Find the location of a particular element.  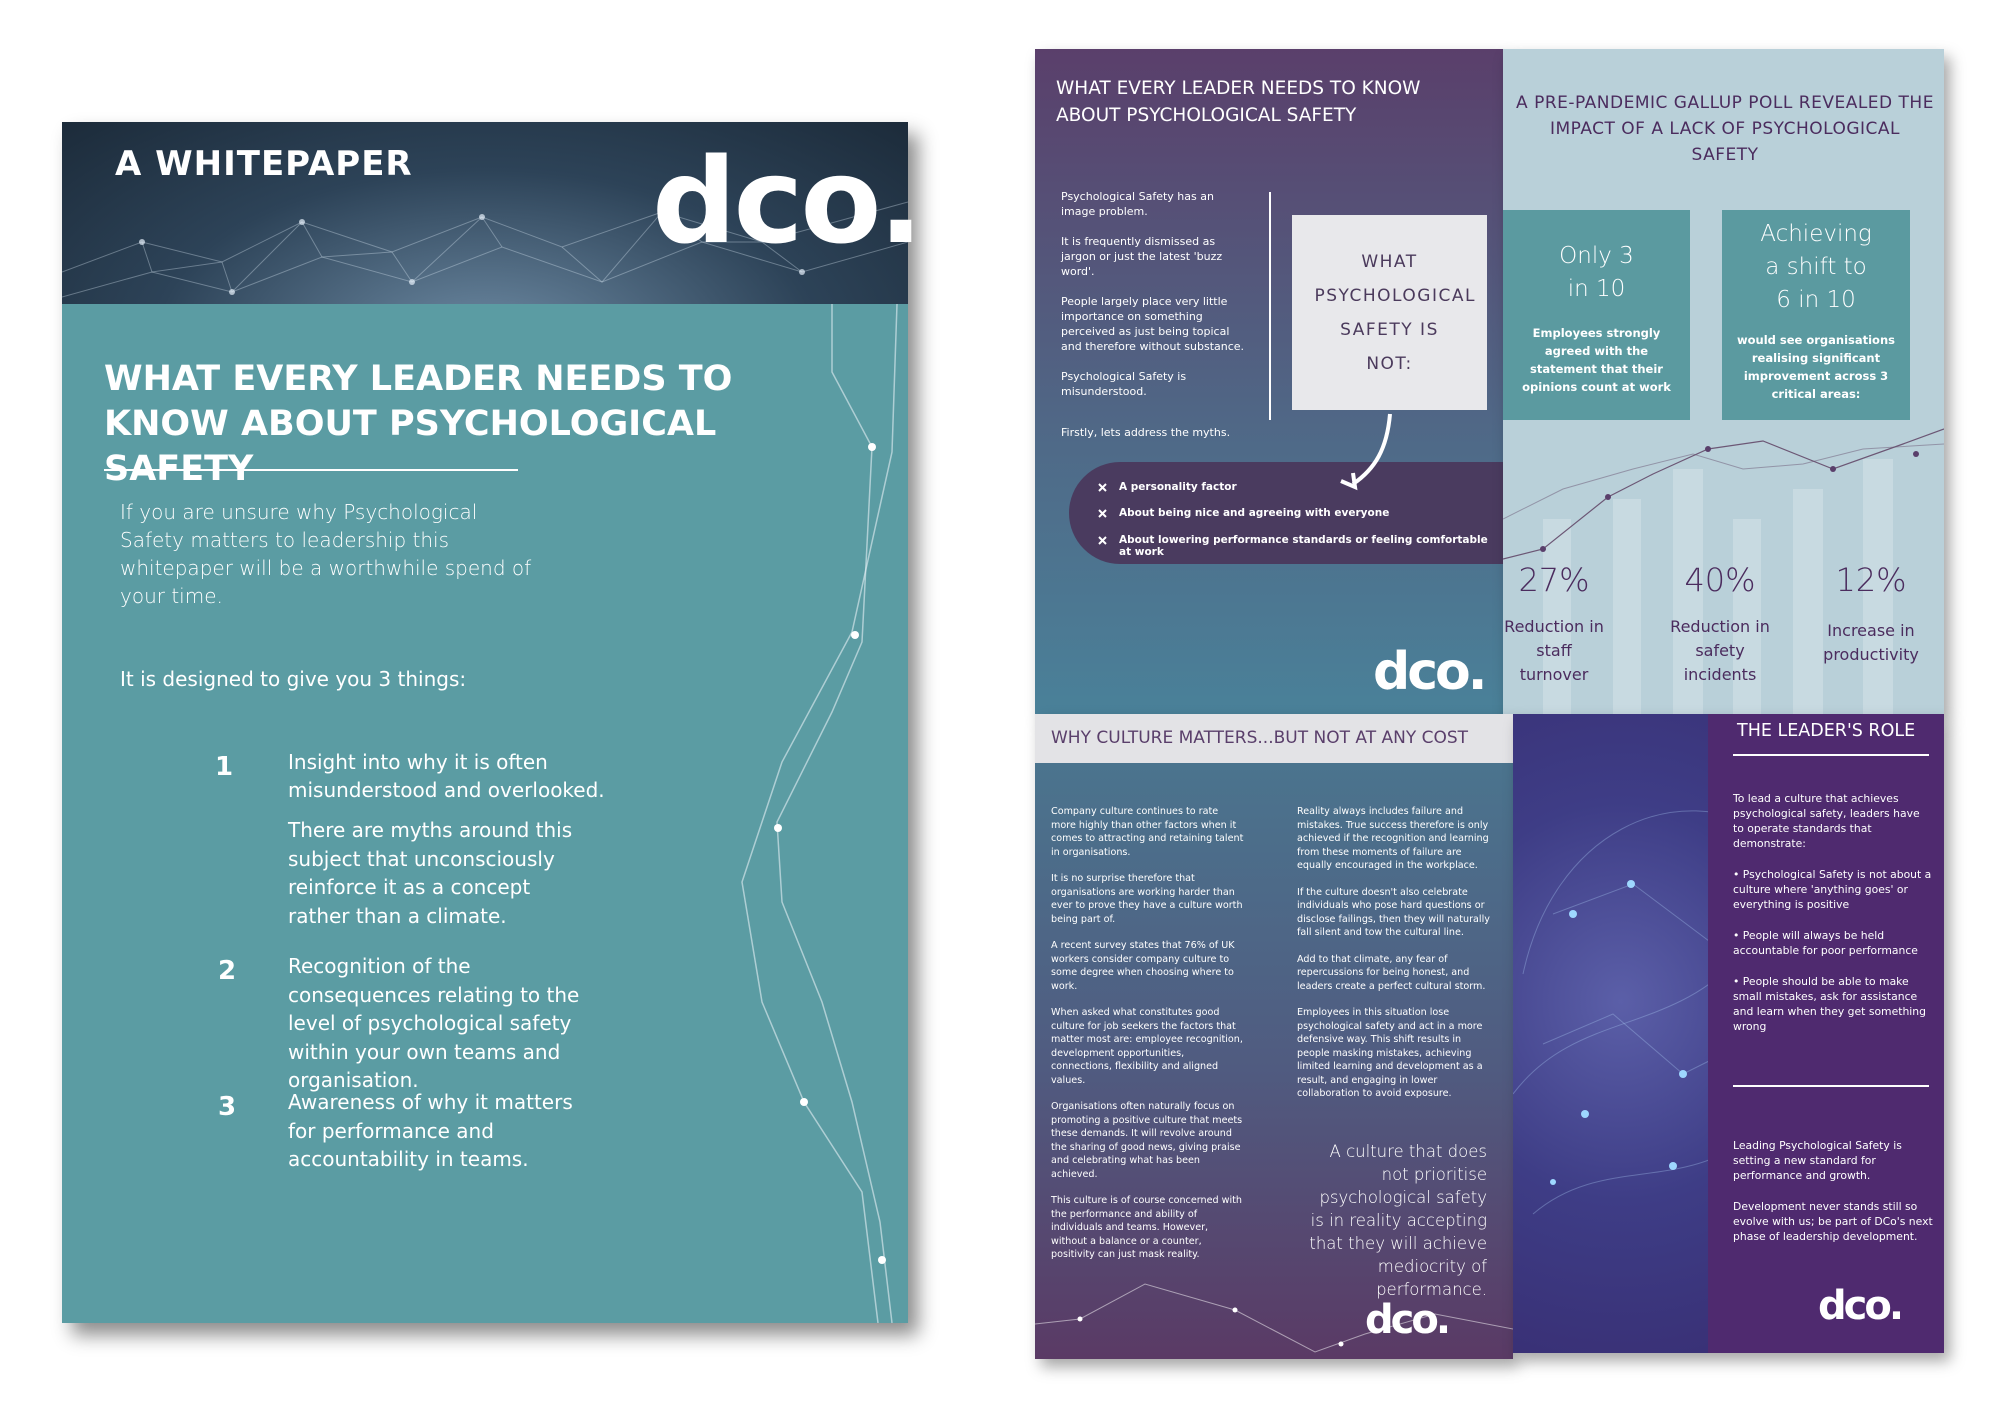

background-chart is located at coordinates (1723, 571).